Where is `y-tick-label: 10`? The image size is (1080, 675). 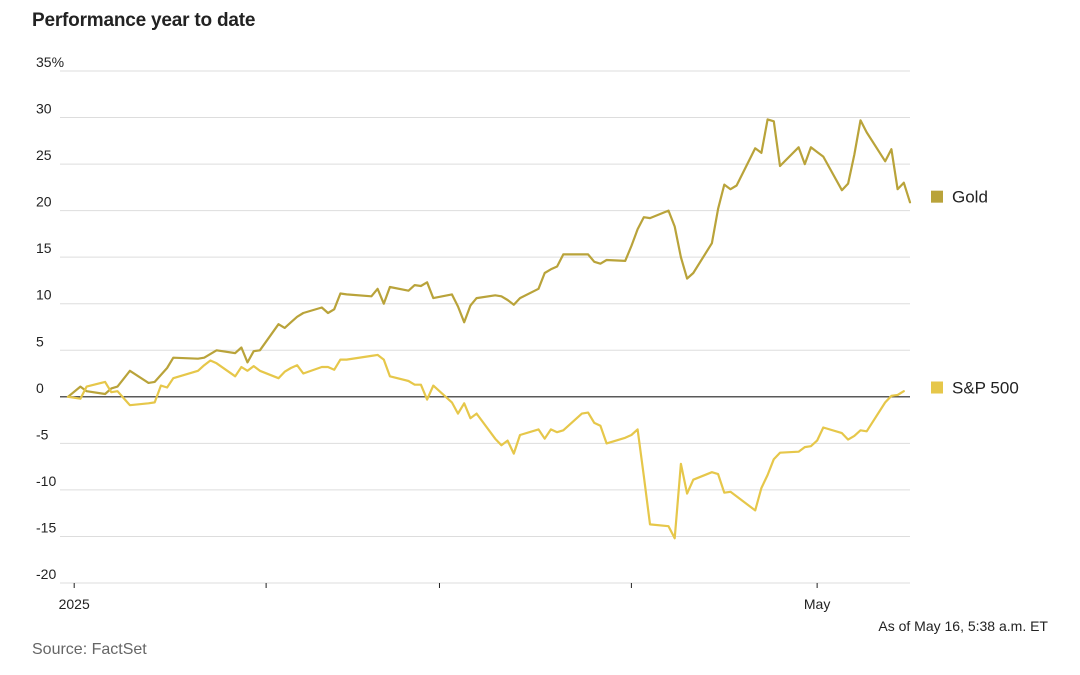
y-tick-label: 10 is located at coordinates (44, 295).